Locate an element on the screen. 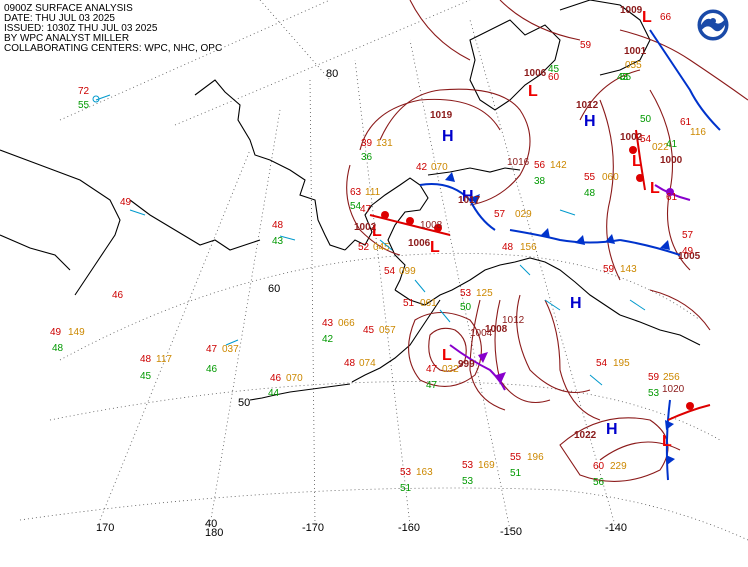 The width and height of the screenshot is (748, 567). low-pressure-value: 1012 is located at coordinates (587, 105).